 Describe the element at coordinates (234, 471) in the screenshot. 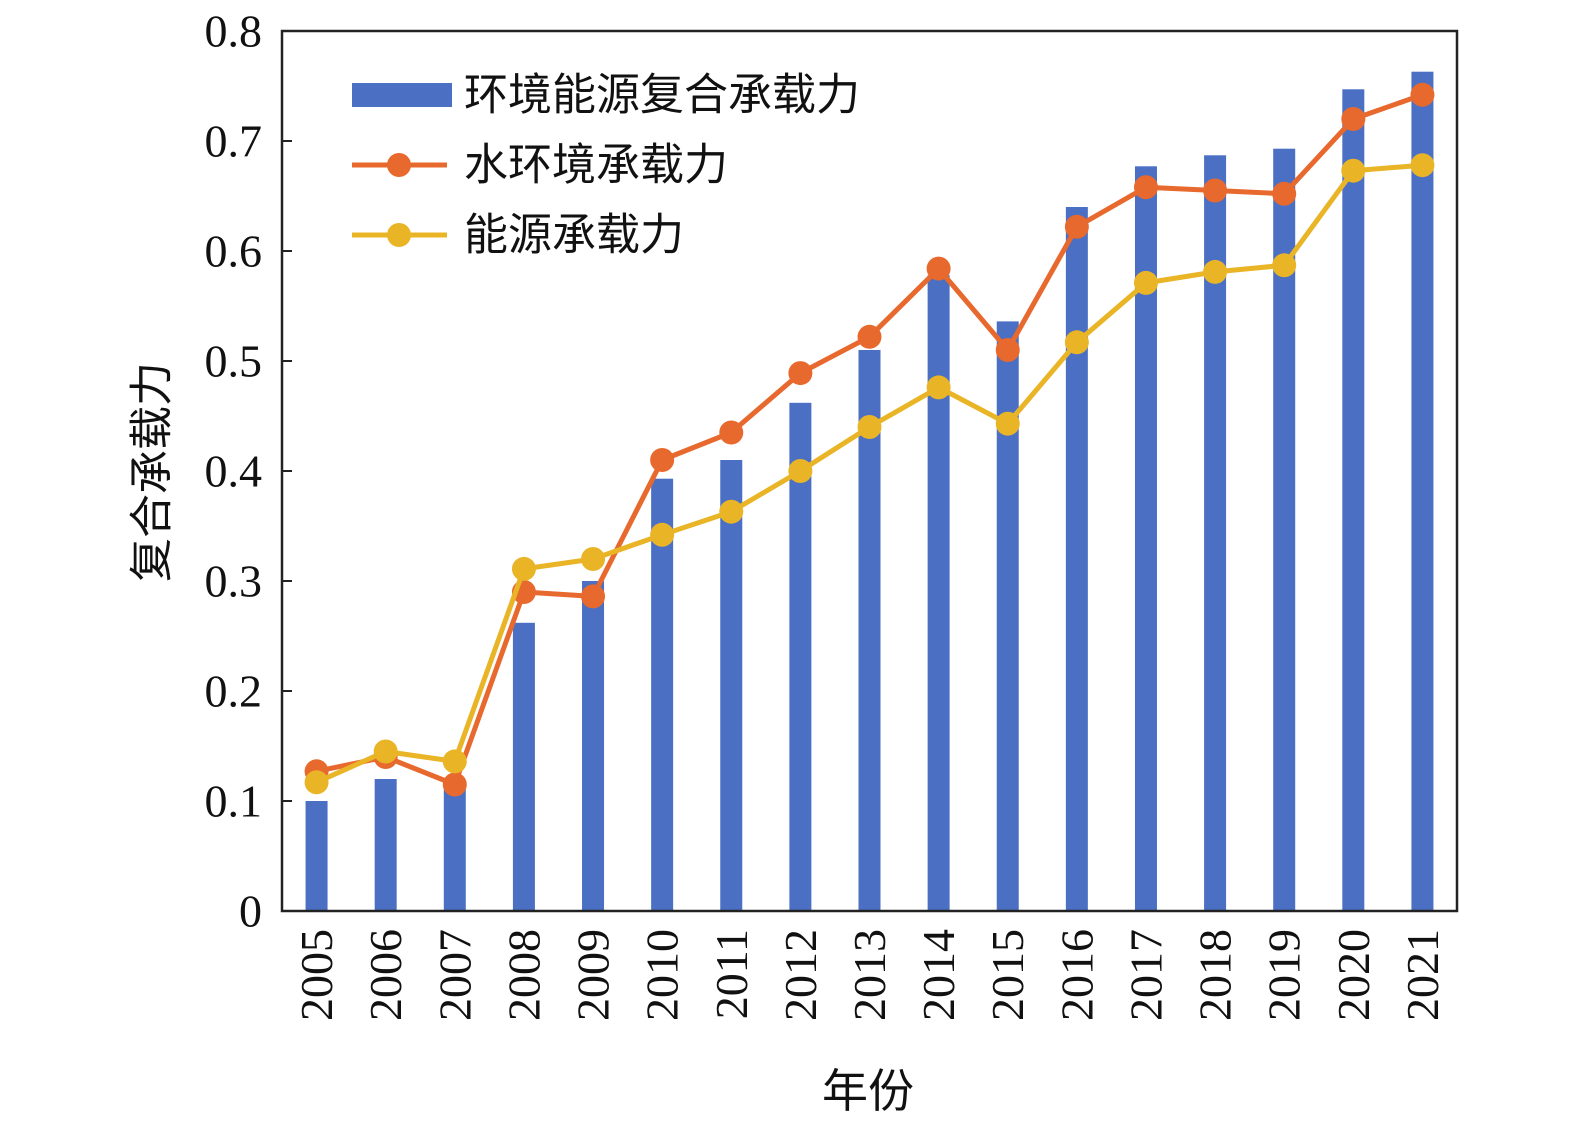

I see `y-tick-label: 0.4` at that location.